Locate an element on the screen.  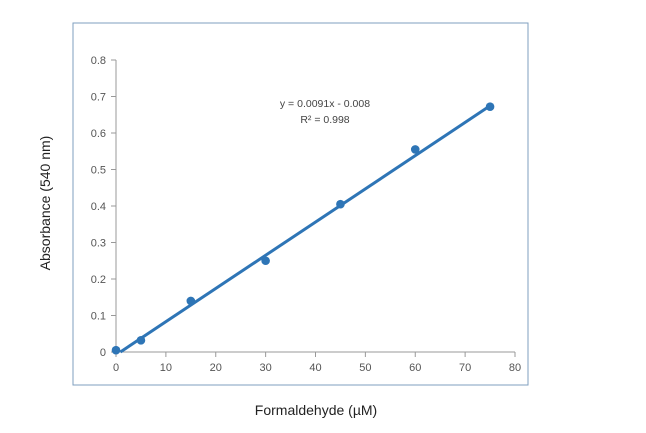
x-tick-label: 20 is located at coordinates (216, 368).